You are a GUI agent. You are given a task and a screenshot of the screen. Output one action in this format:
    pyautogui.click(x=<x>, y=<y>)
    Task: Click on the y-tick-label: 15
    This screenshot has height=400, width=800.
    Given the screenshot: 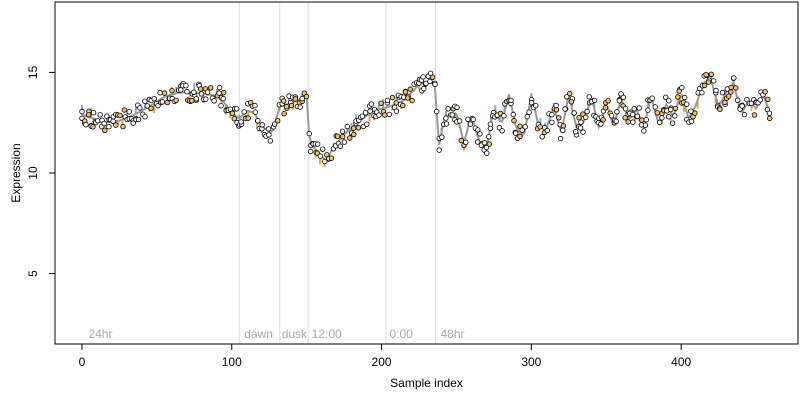 What is the action you would take?
    pyautogui.click(x=33, y=72)
    